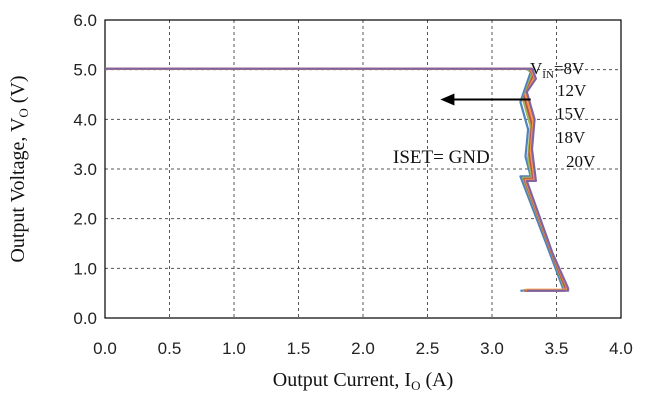 This screenshot has height=394, width=652. I want to click on x-tick-label-1: 0.5, so click(170, 348).